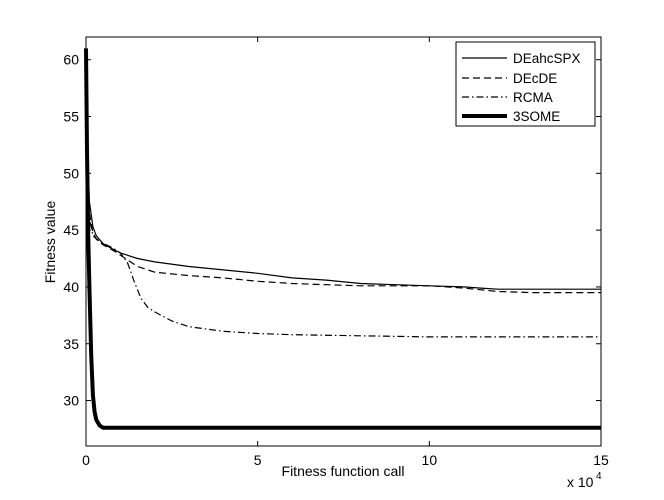 This screenshot has width=664, height=500. I want to click on x-multiplier-label: x 10, so click(580, 482).